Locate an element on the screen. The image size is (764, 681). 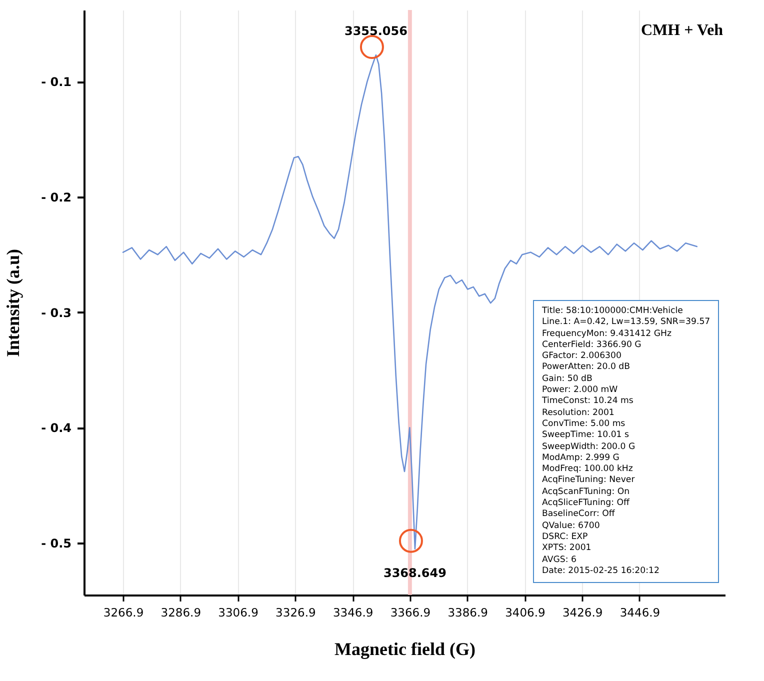
annotation: PowerAtten: 20.0 dB is located at coordinates (587, 368).